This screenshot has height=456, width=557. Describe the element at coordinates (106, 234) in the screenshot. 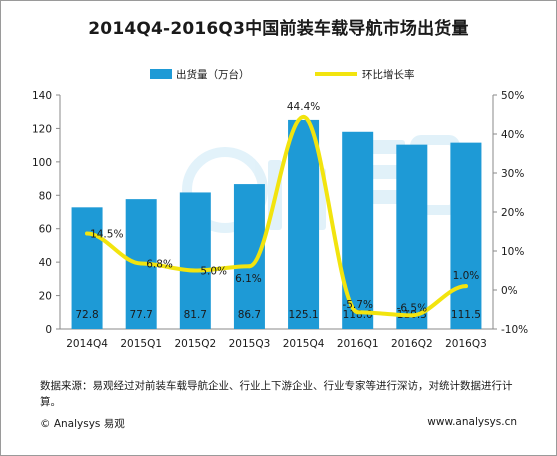

I see `growth-rate-label: 14.5%` at that location.